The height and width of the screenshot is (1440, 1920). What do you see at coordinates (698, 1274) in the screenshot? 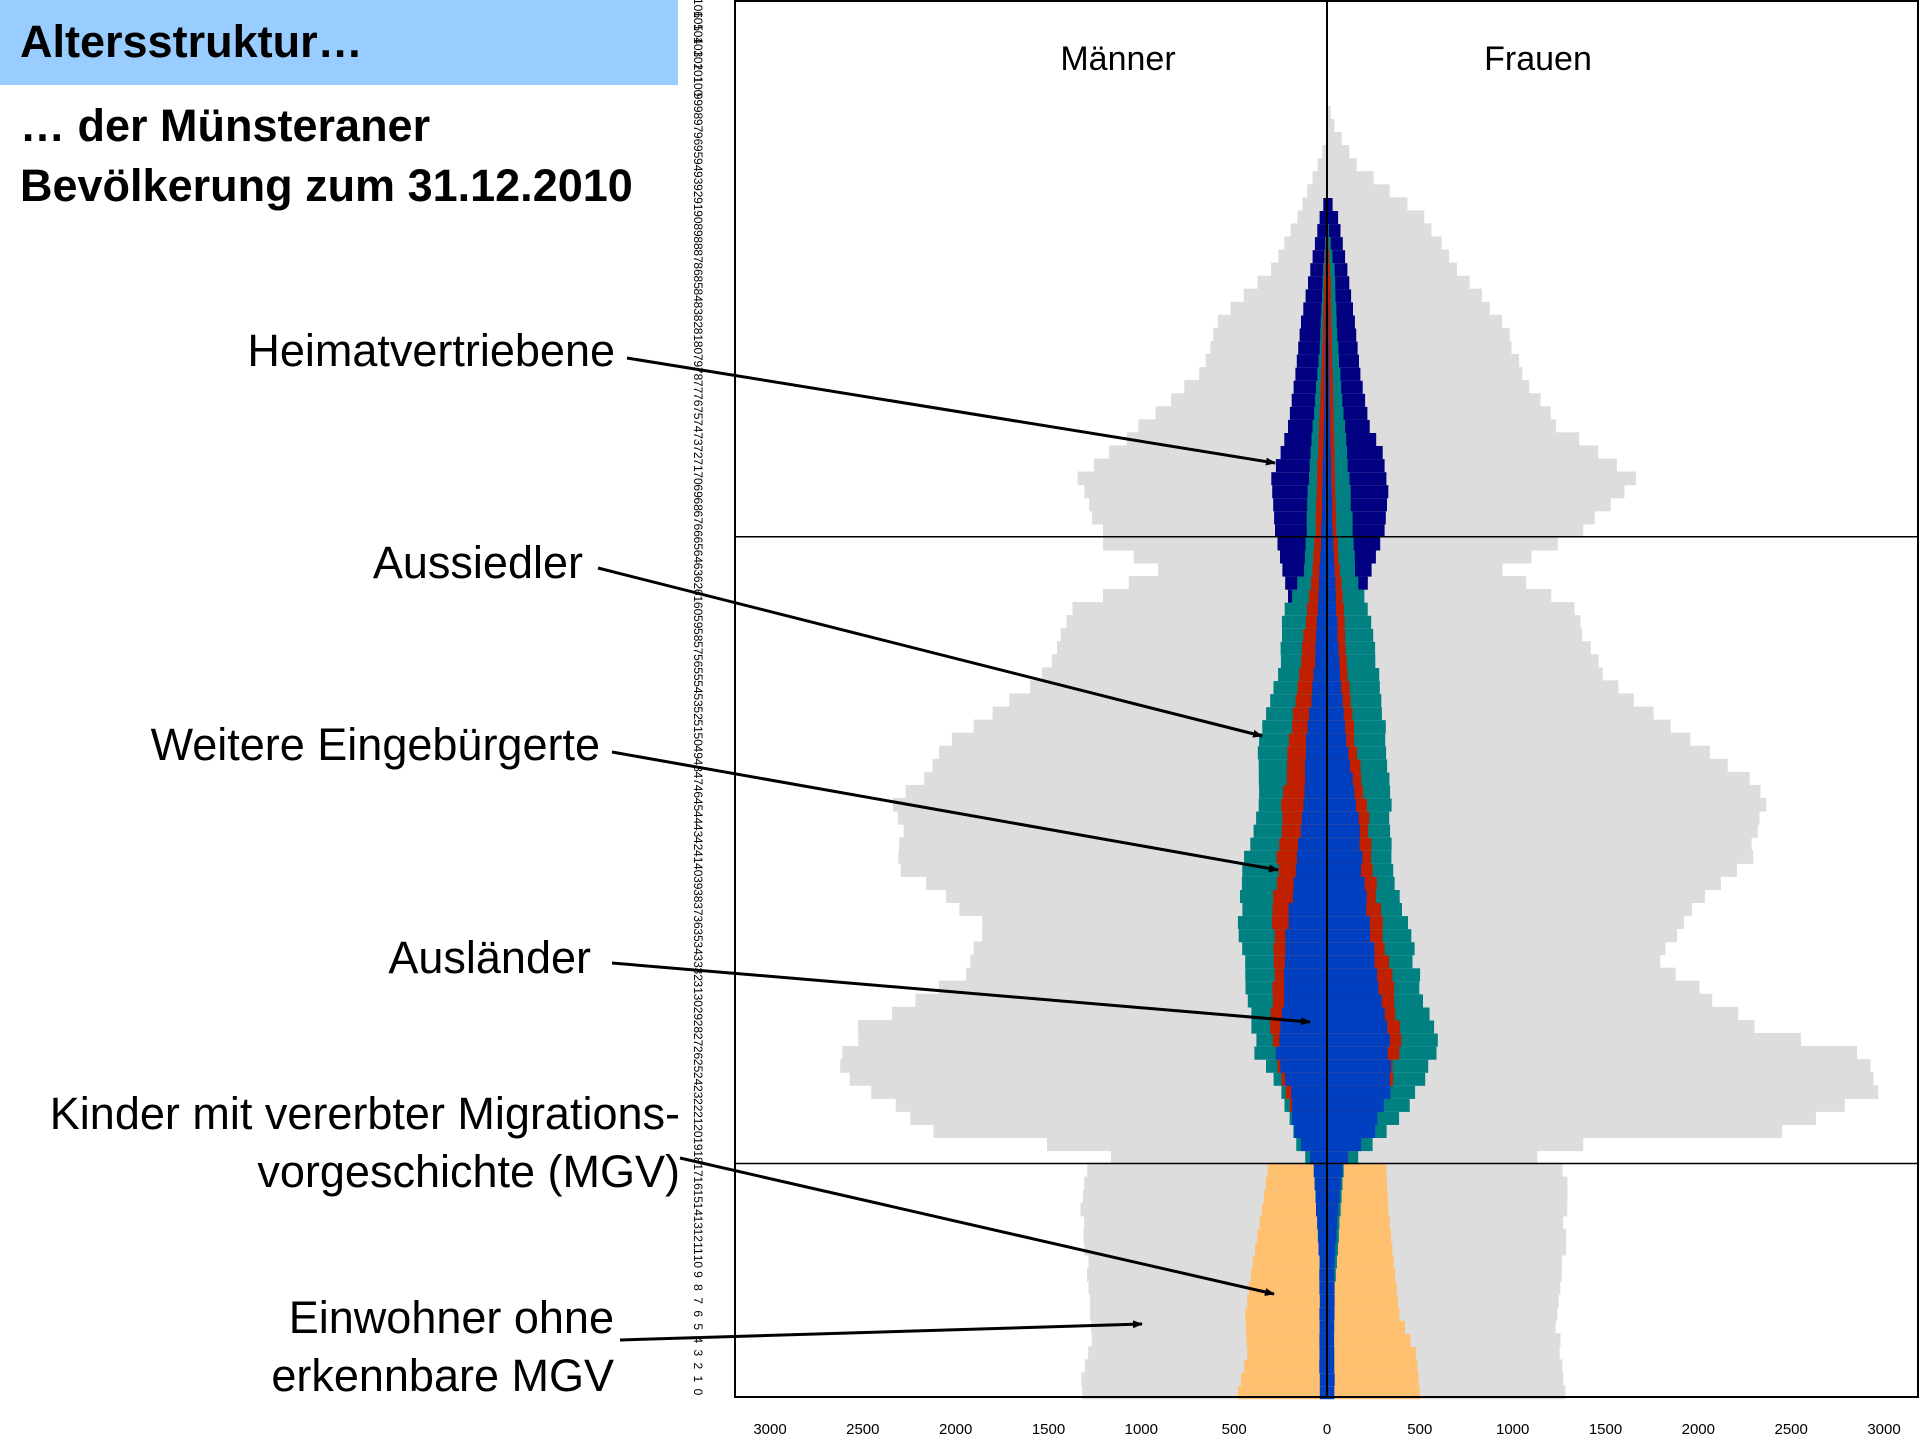
I see `age-tick-label: 9` at bounding box center [698, 1274].